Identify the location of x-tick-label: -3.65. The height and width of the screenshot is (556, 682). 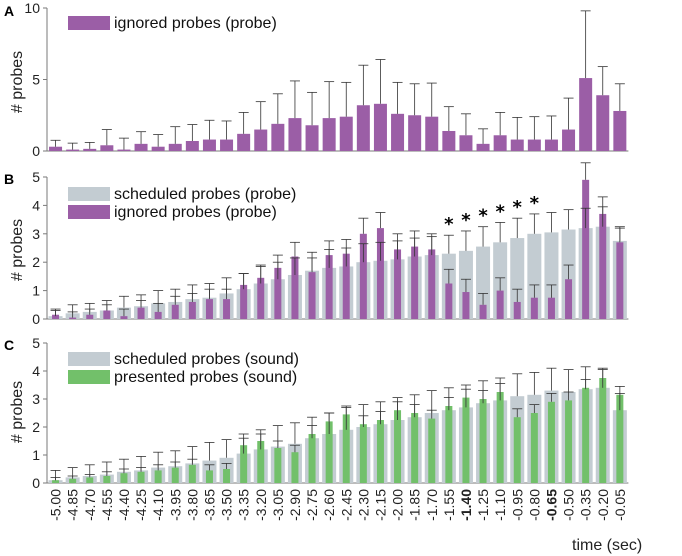
(209, 505).